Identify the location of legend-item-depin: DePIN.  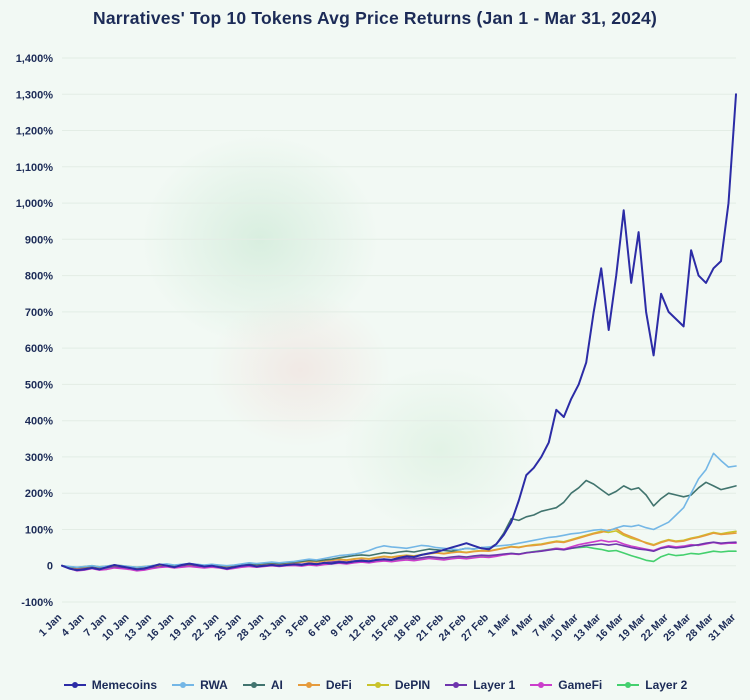
(398, 685).